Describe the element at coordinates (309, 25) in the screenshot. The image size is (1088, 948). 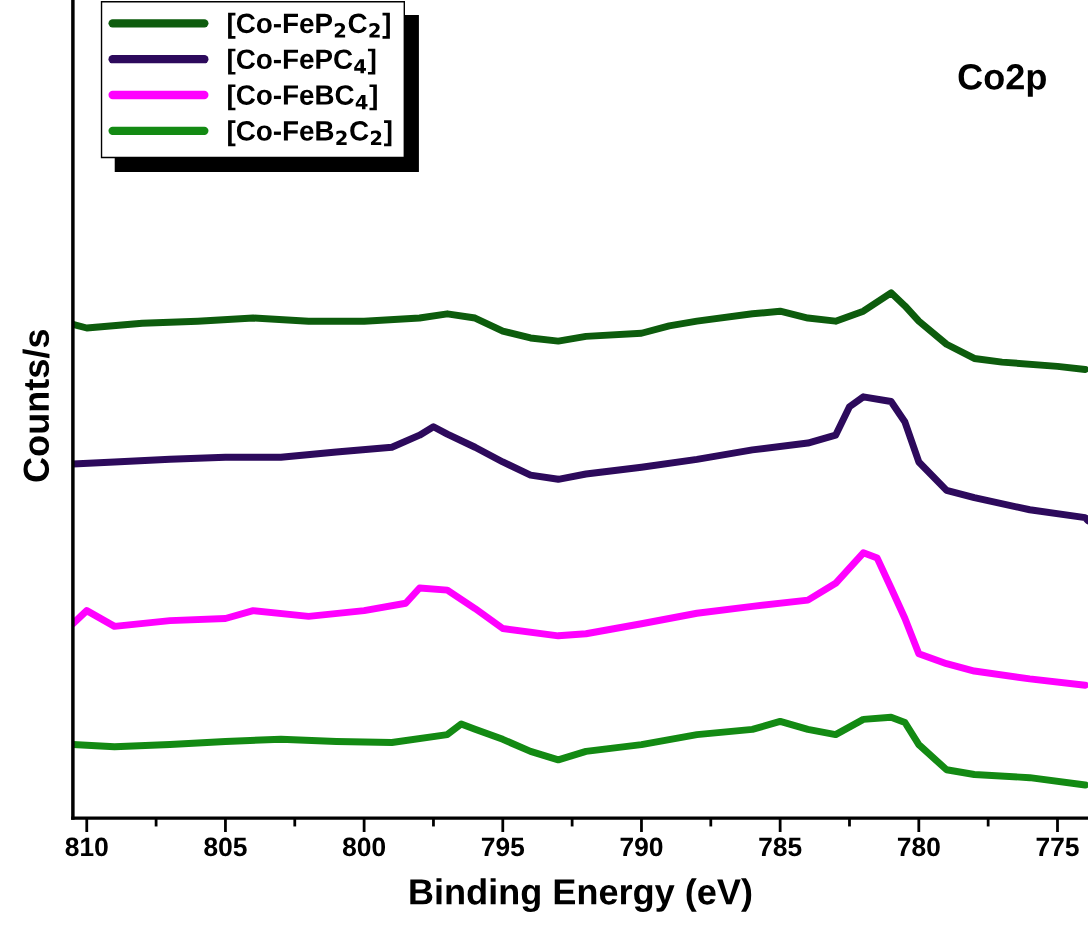
I see `legend-label: [Co-FeP$_{2}$C$_{2}$]` at that location.